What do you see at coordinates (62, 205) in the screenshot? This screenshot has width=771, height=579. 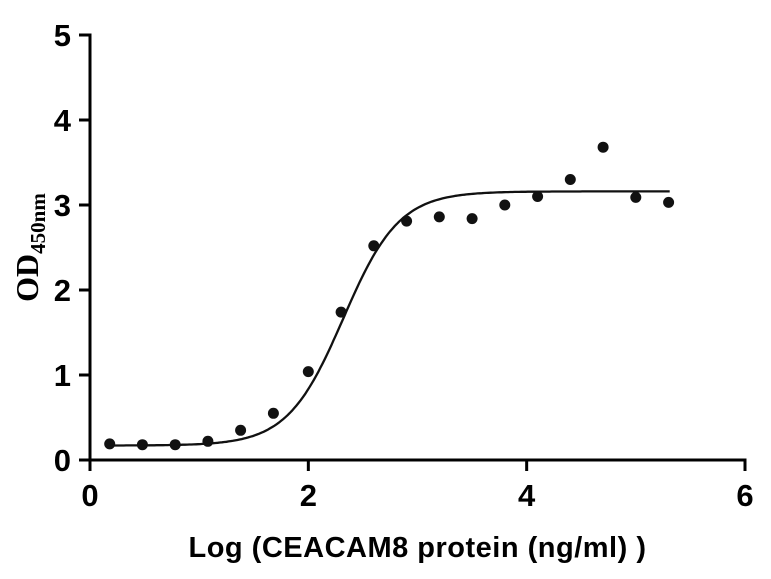 I see `y-tick-label: 3` at bounding box center [62, 205].